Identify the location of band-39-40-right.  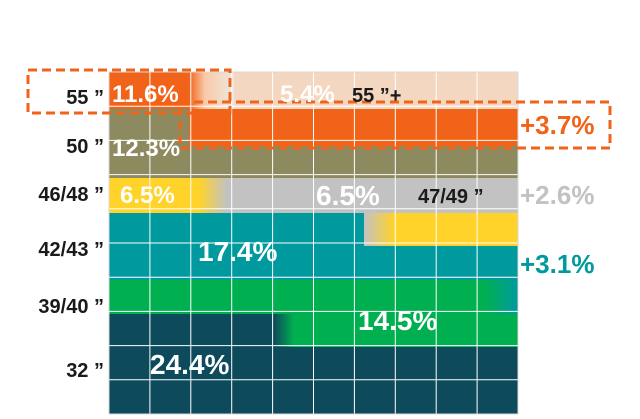
(406, 297).